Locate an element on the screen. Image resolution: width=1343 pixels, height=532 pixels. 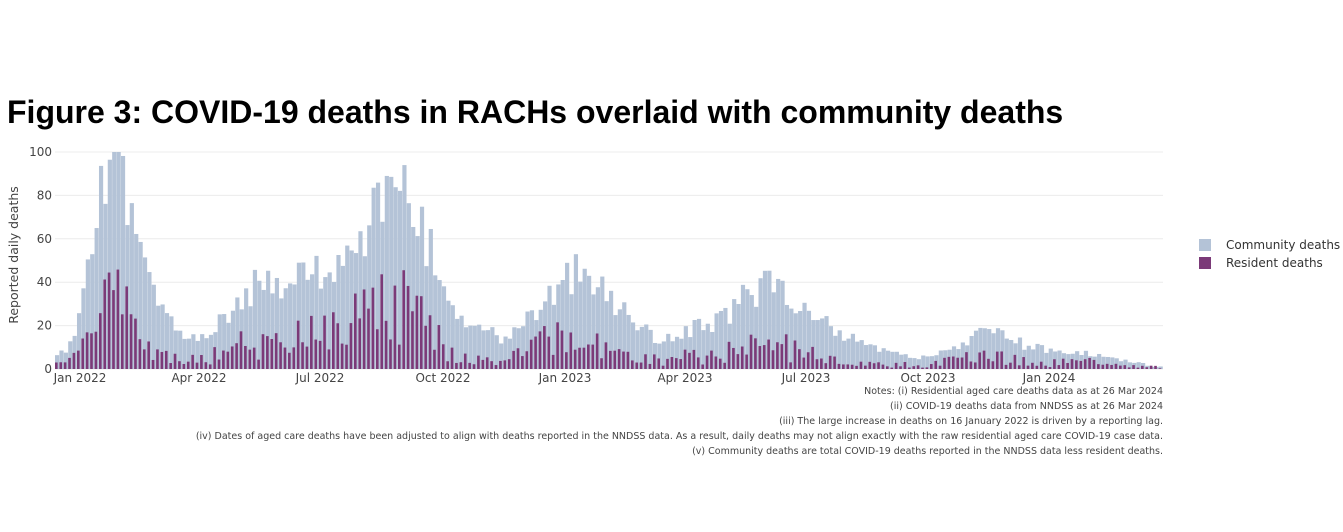
legend-item-community: Community deaths is located at coordinates (1269, 245).